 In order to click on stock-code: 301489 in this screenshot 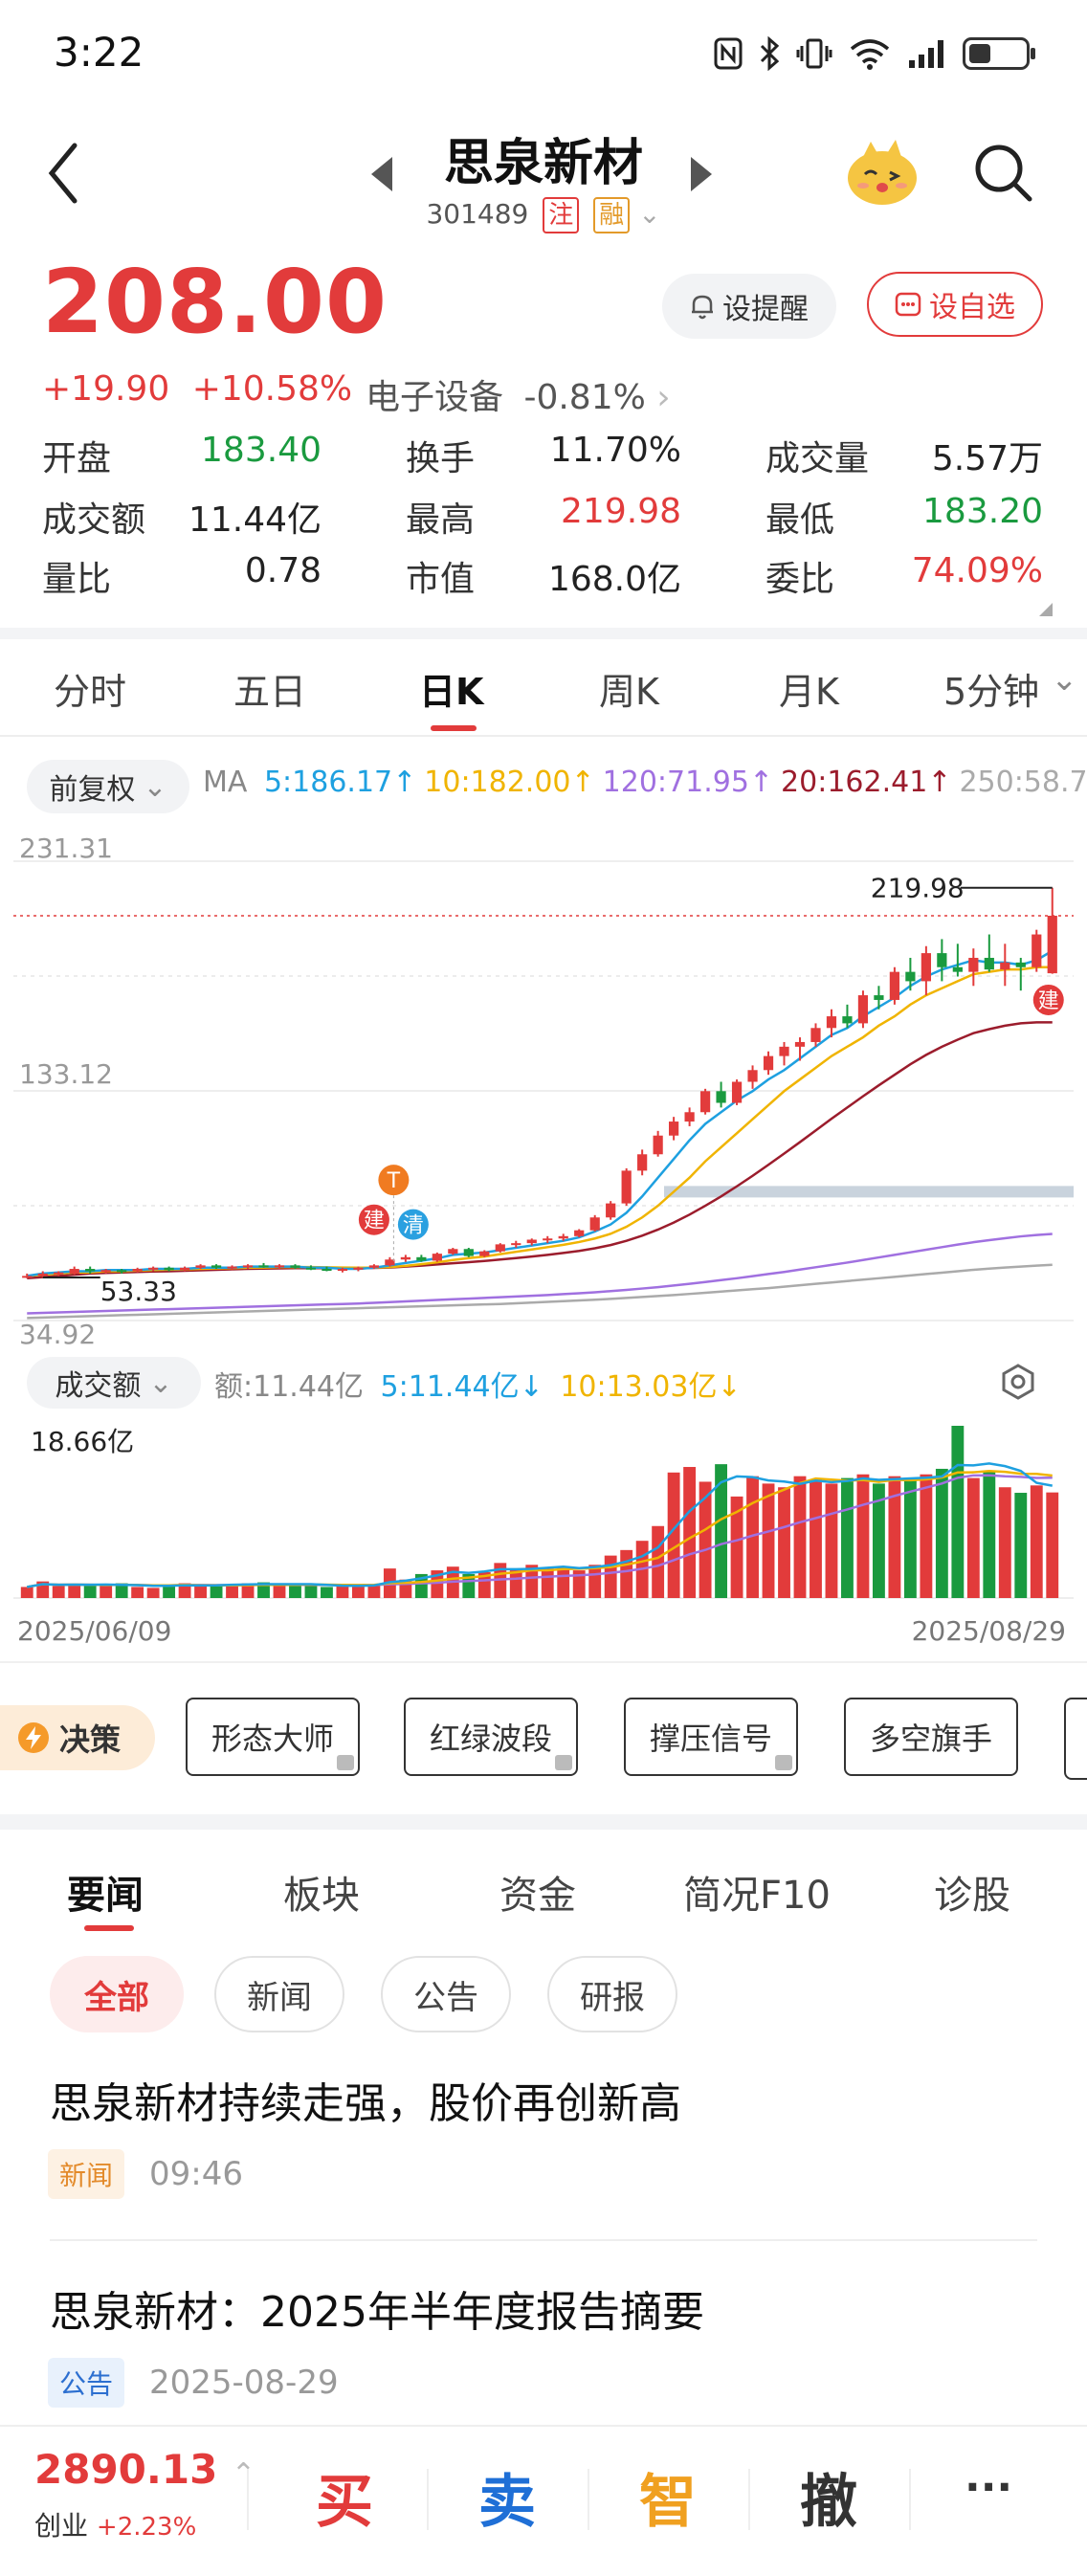, I will do `click(478, 214)`.